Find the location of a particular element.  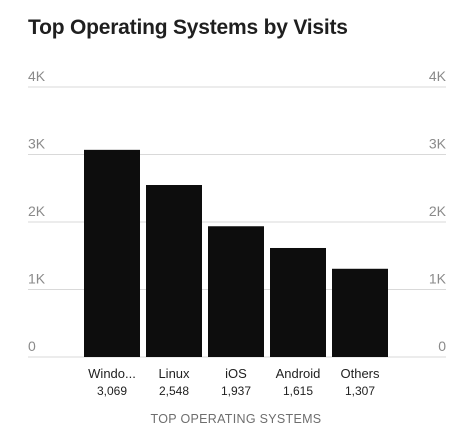

x-category-label: iOS is located at coordinates (236, 373).